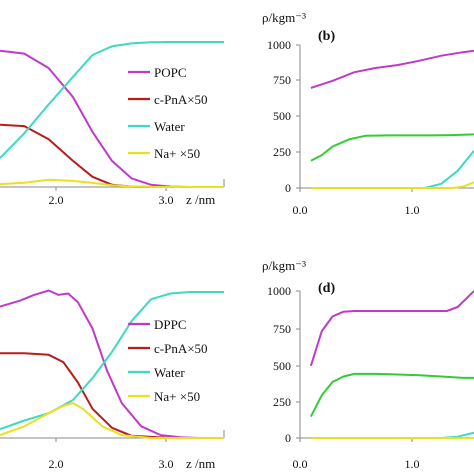  Describe the element at coordinates (170, 324) in the screenshot. I see `legend-entry: DPPC` at that location.